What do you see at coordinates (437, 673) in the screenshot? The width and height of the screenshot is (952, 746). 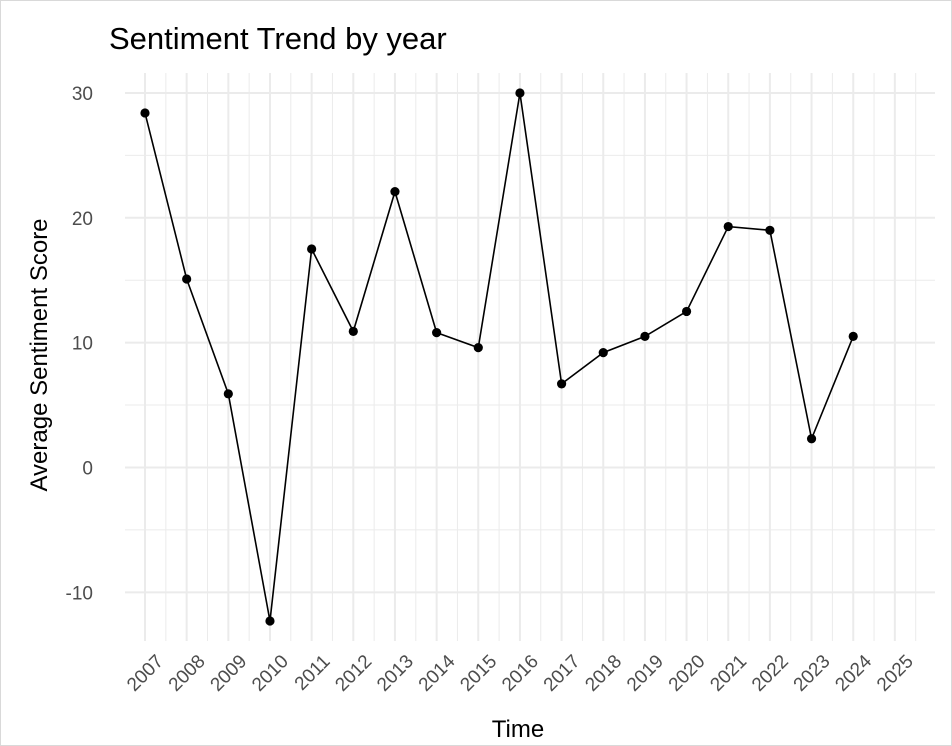 I see `x-tick-label: 2014` at bounding box center [437, 673].